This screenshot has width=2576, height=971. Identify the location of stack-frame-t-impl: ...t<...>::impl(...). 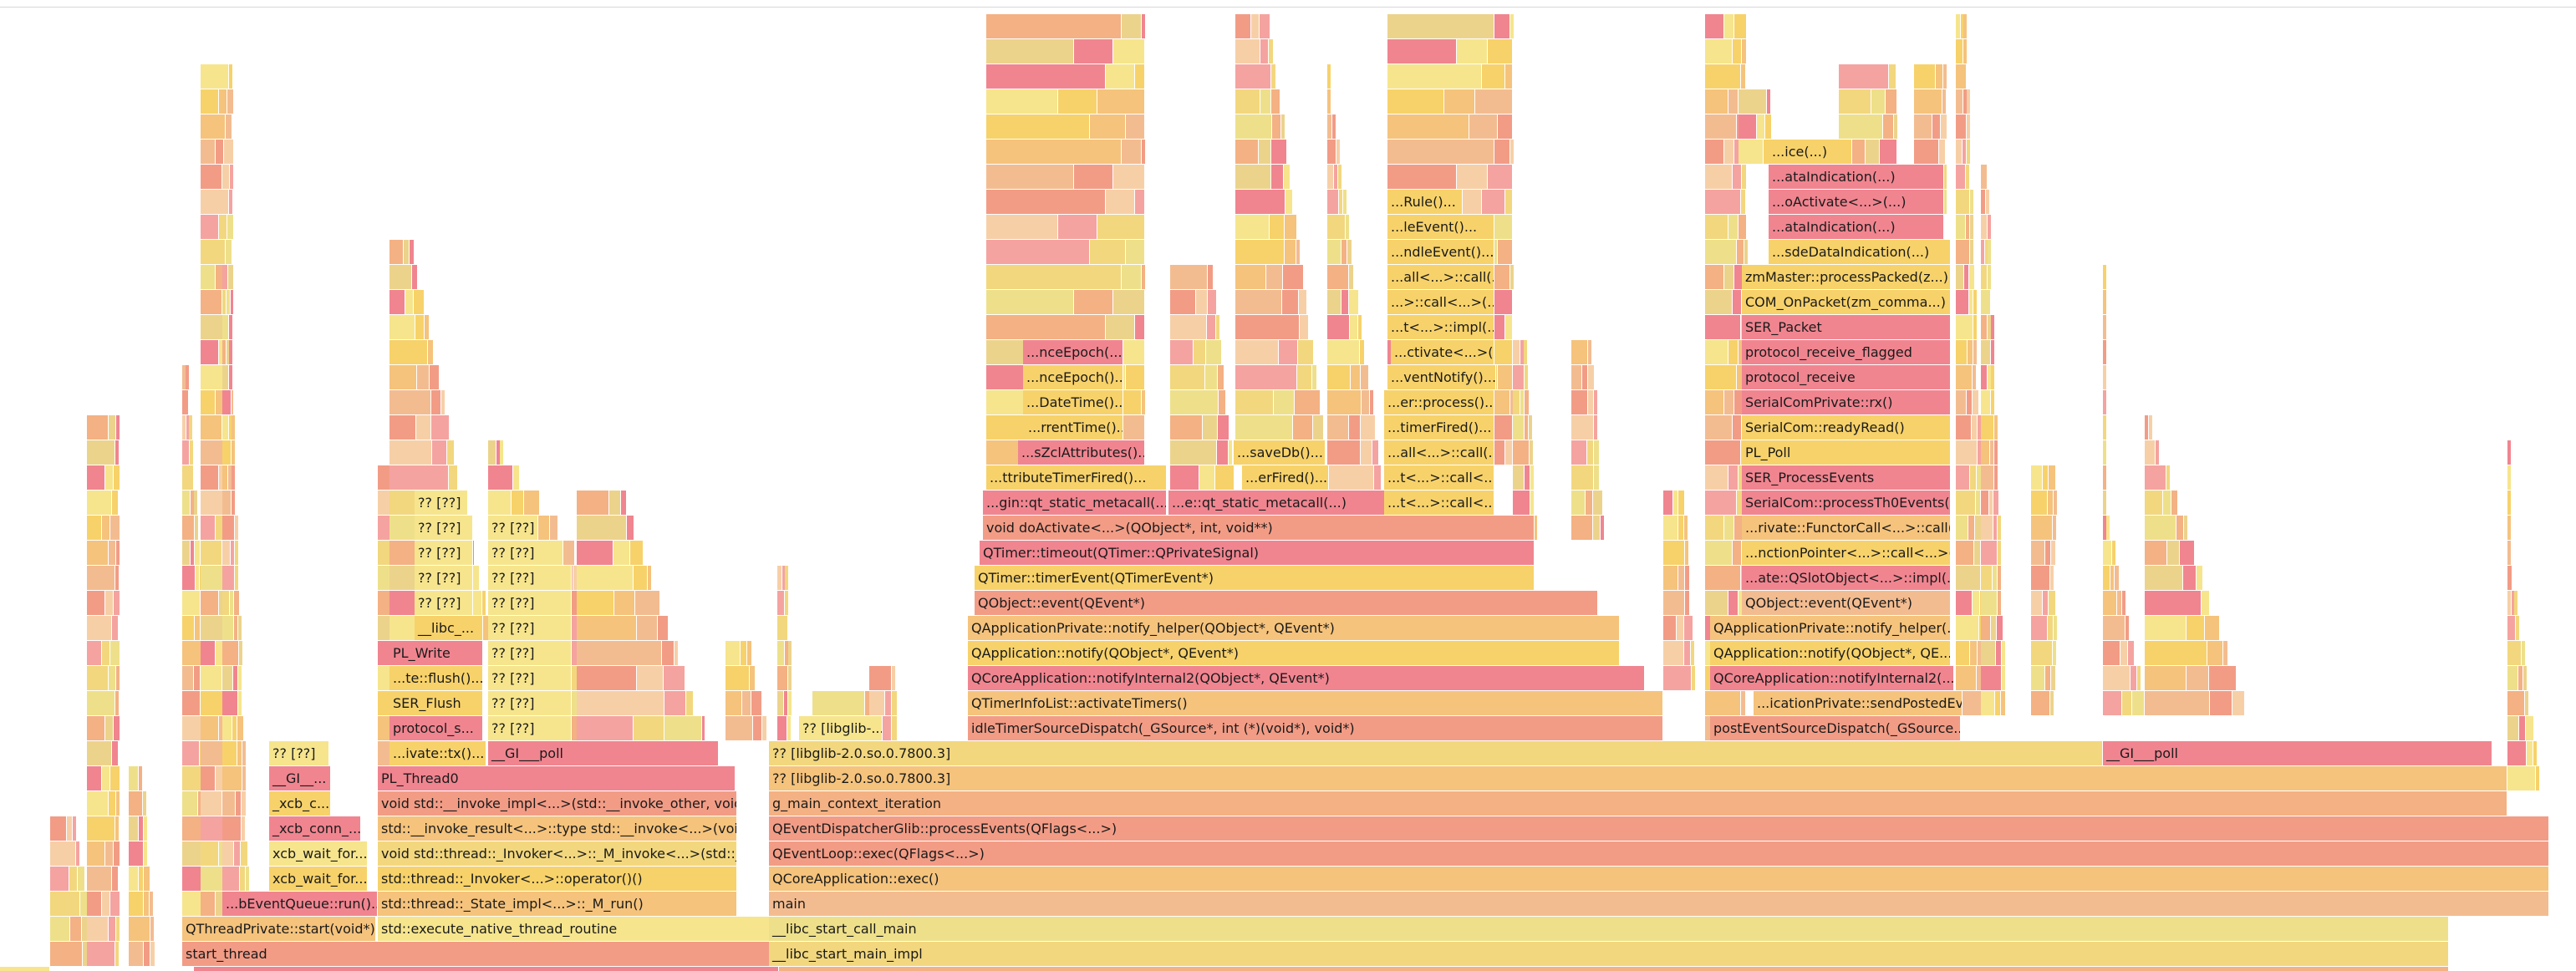
(1440, 327).